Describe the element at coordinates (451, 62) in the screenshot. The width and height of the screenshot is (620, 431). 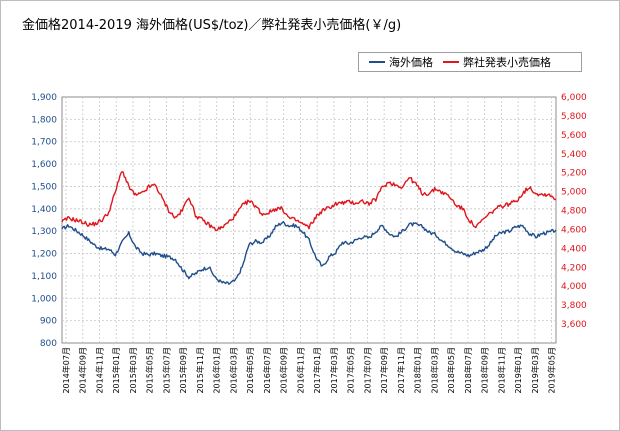
I see `legend-swatch-retail` at that location.